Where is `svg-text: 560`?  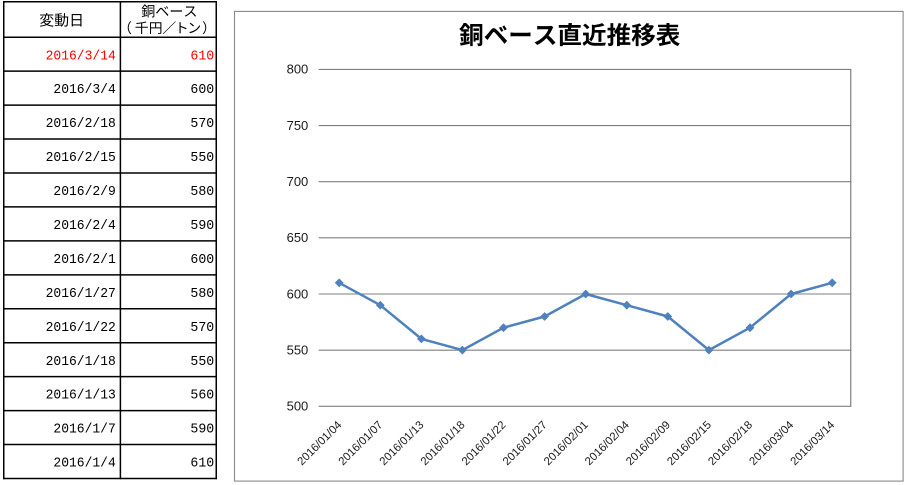
svg-text: 560 is located at coordinates (202, 396).